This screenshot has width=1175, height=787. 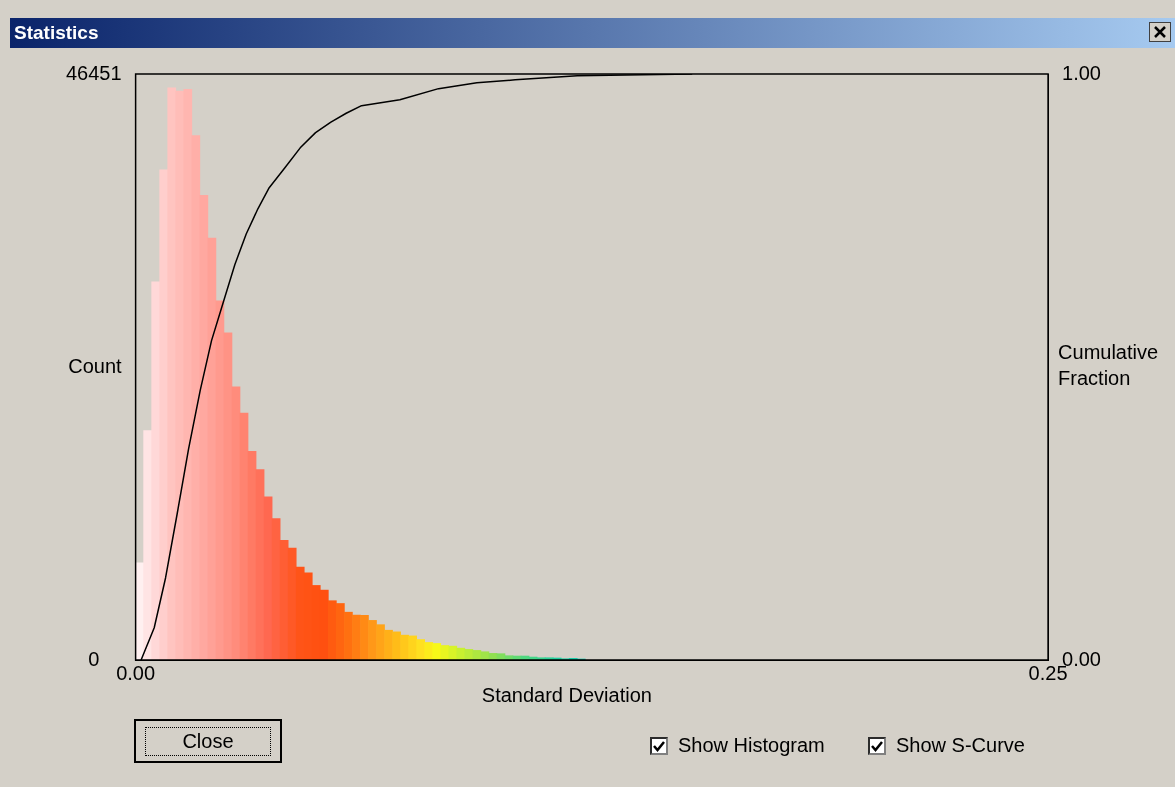 What do you see at coordinates (95, 365) in the screenshot?
I see `y-axis-title: Count` at bounding box center [95, 365].